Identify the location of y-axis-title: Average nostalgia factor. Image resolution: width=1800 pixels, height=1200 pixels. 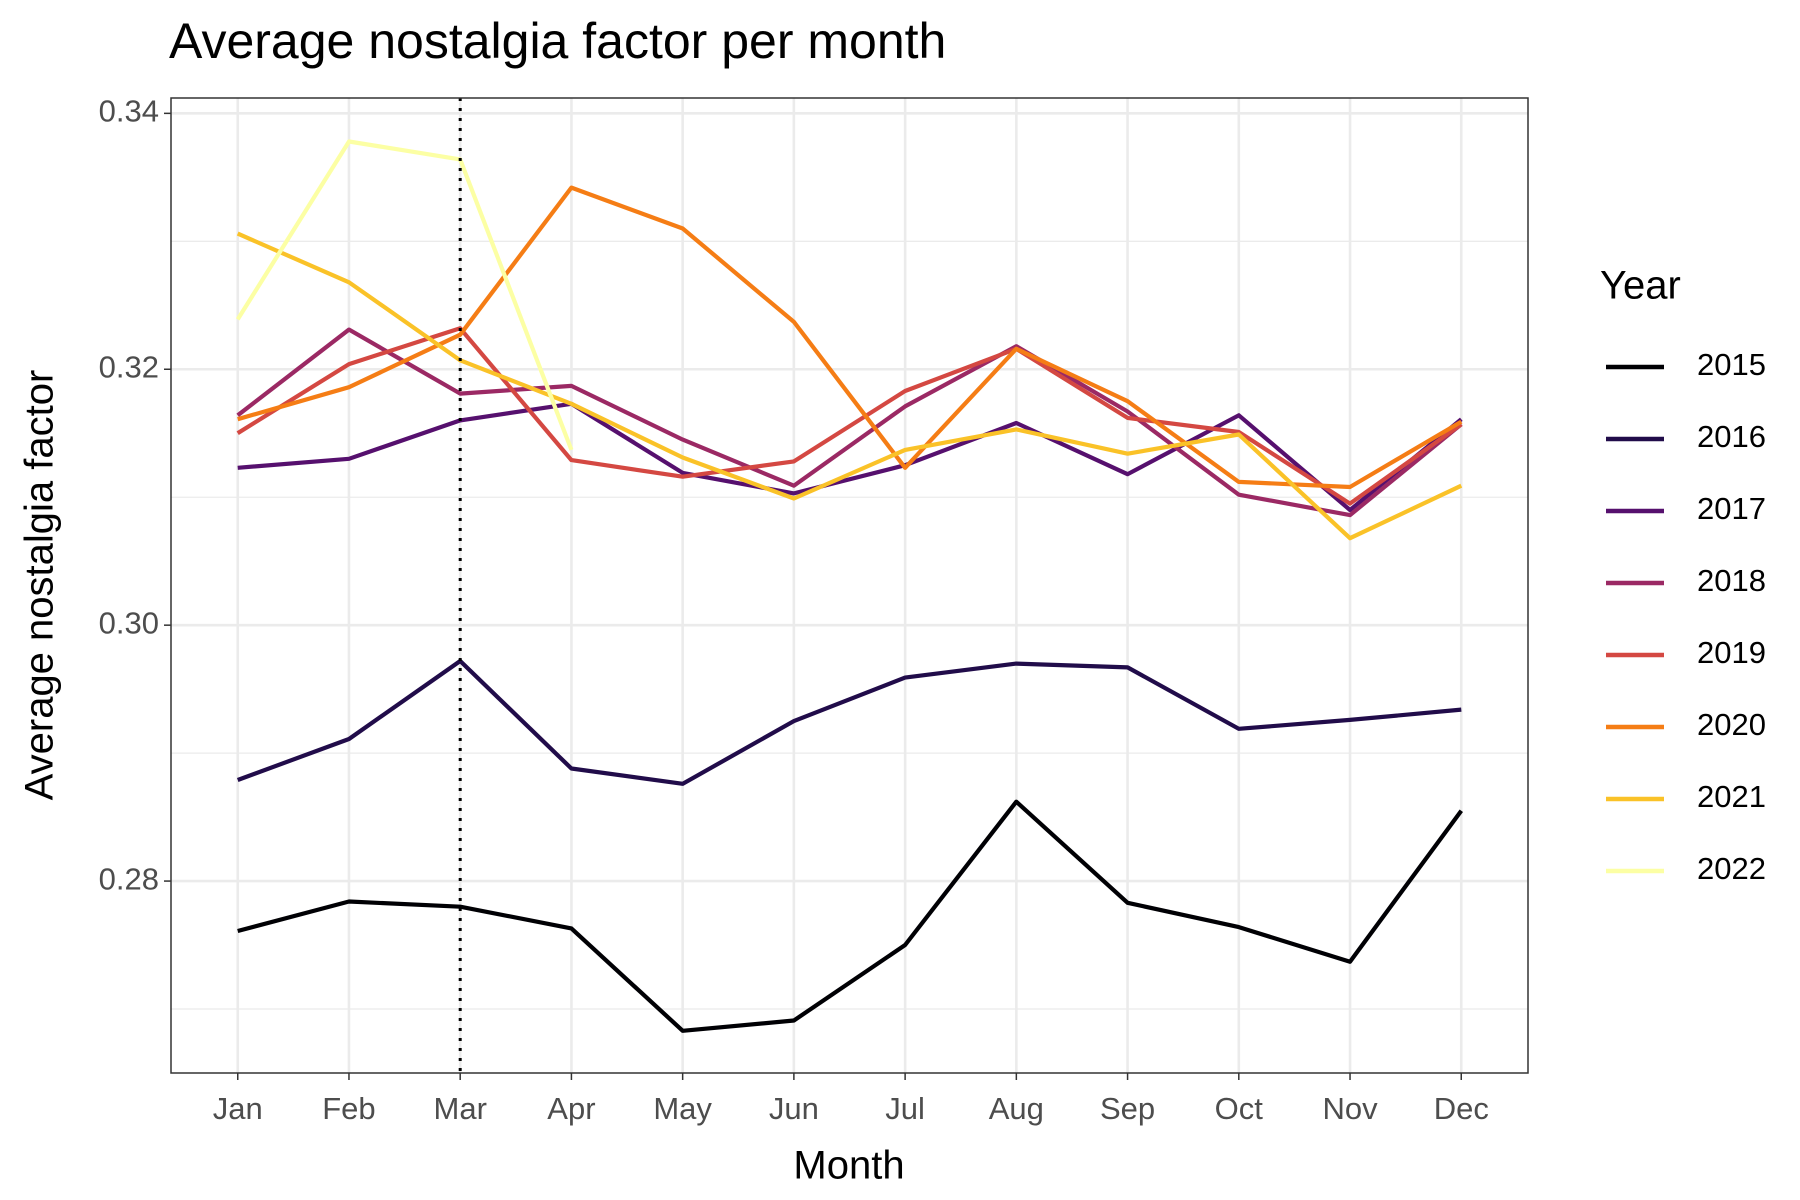
(40, 585).